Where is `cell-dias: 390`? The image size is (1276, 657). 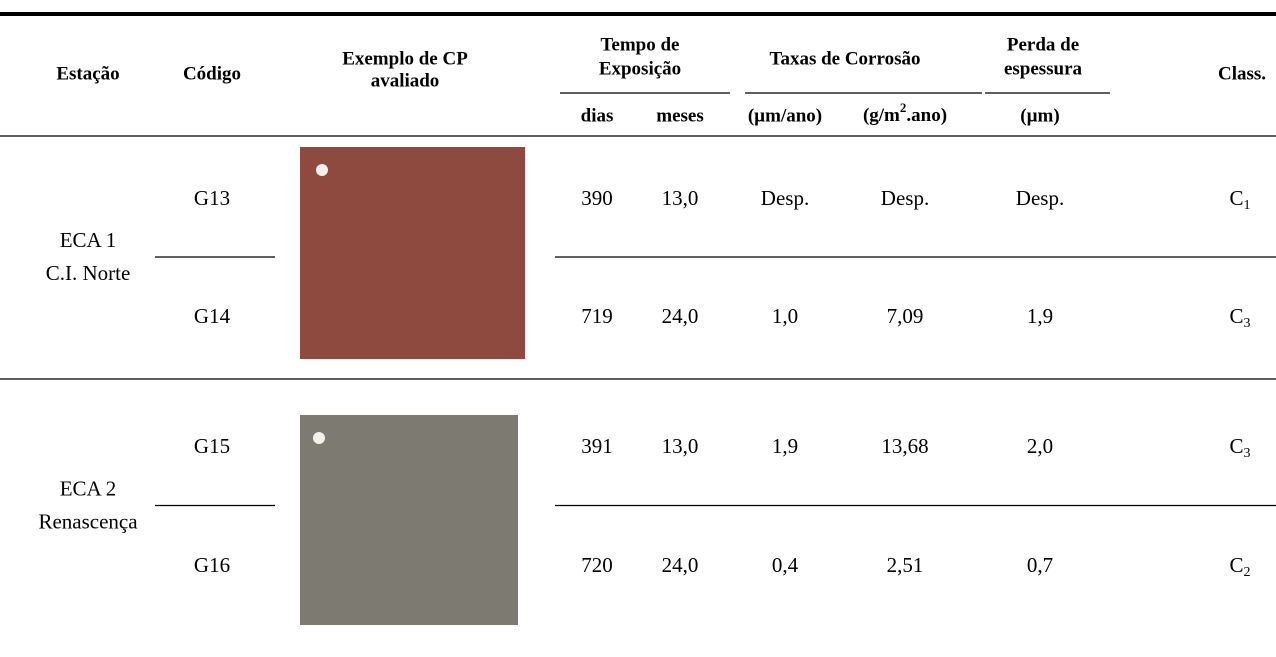 cell-dias: 390 is located at coordinates (597, 198).